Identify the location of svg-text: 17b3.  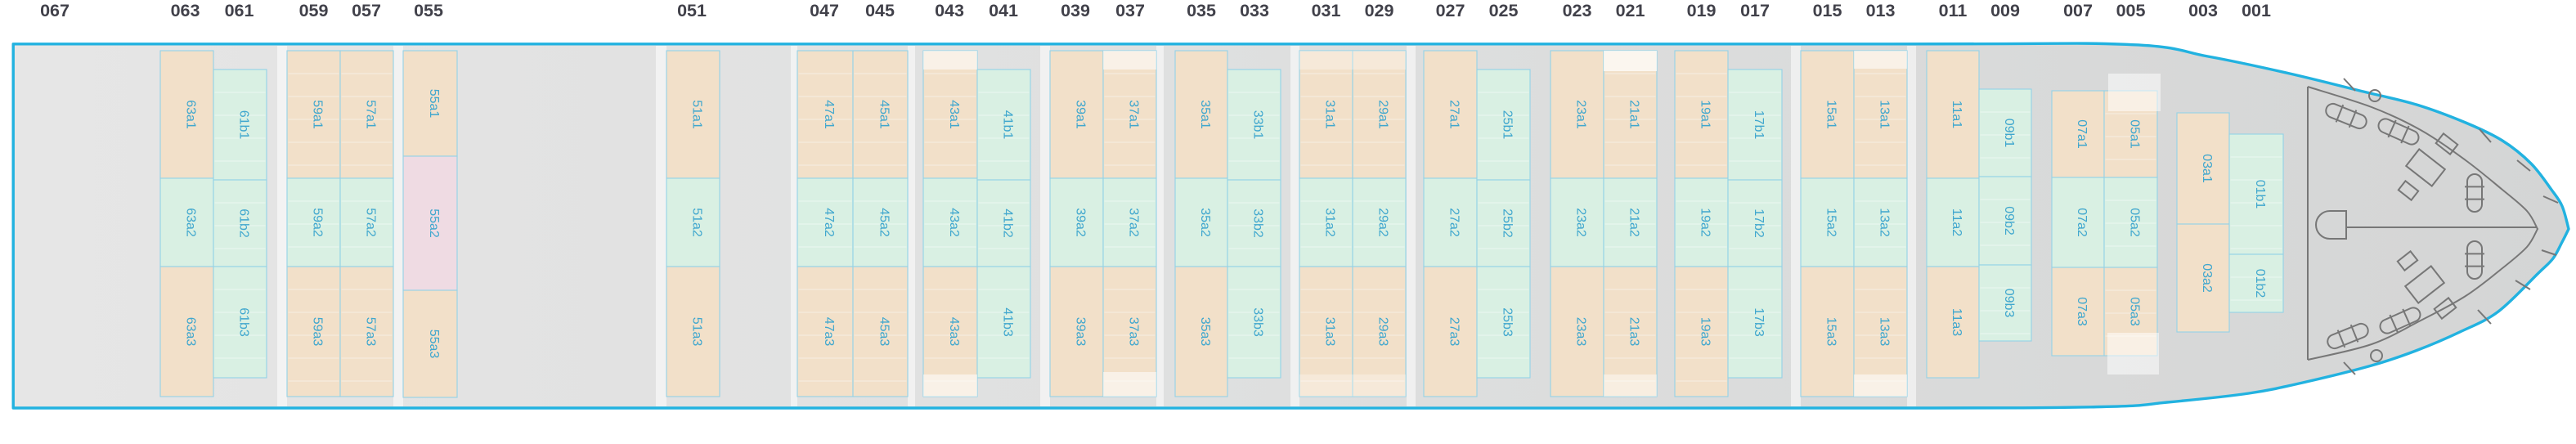
(1759, 322).